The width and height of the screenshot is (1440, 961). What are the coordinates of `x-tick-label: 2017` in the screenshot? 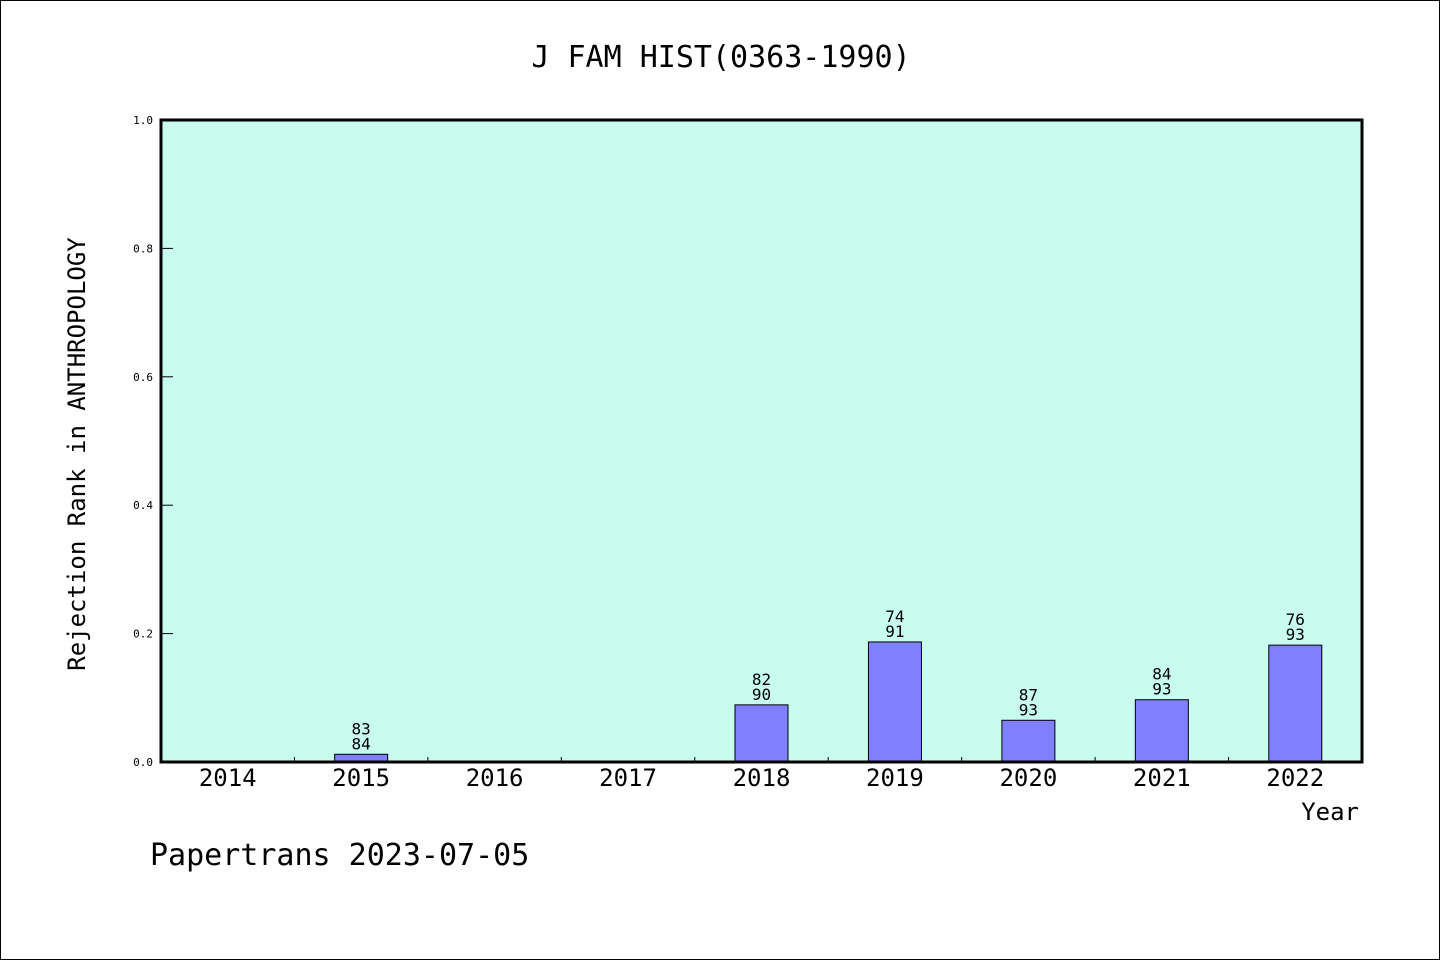 It's located at (628, 778).